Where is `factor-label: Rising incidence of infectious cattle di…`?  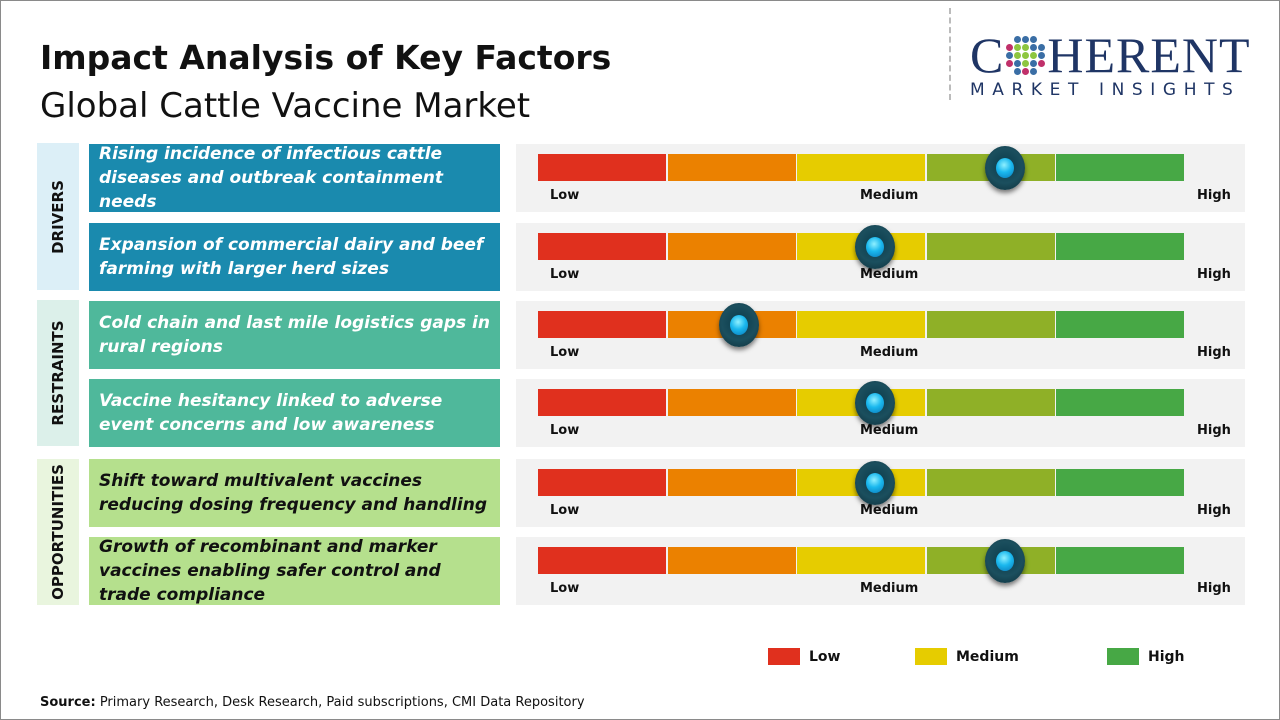
factor-label: Rising incidence of infectious cattle di… is located at coordinates (294, 178).